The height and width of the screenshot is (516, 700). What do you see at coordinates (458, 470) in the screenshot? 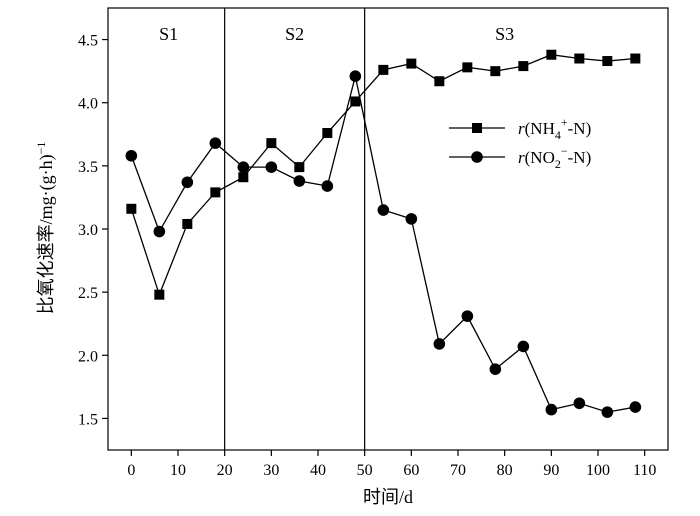
I see `x-tick-label: 70` at bounding box center [458, 470].